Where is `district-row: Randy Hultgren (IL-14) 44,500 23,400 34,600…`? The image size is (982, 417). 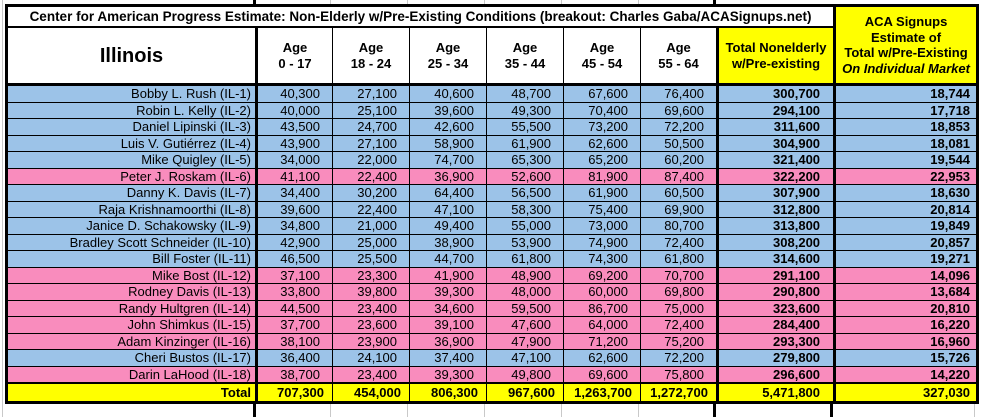
district-row: Randy Hultgren (IL-14) 44,500 23,400 34,600… is located at coordinates (492, 308).